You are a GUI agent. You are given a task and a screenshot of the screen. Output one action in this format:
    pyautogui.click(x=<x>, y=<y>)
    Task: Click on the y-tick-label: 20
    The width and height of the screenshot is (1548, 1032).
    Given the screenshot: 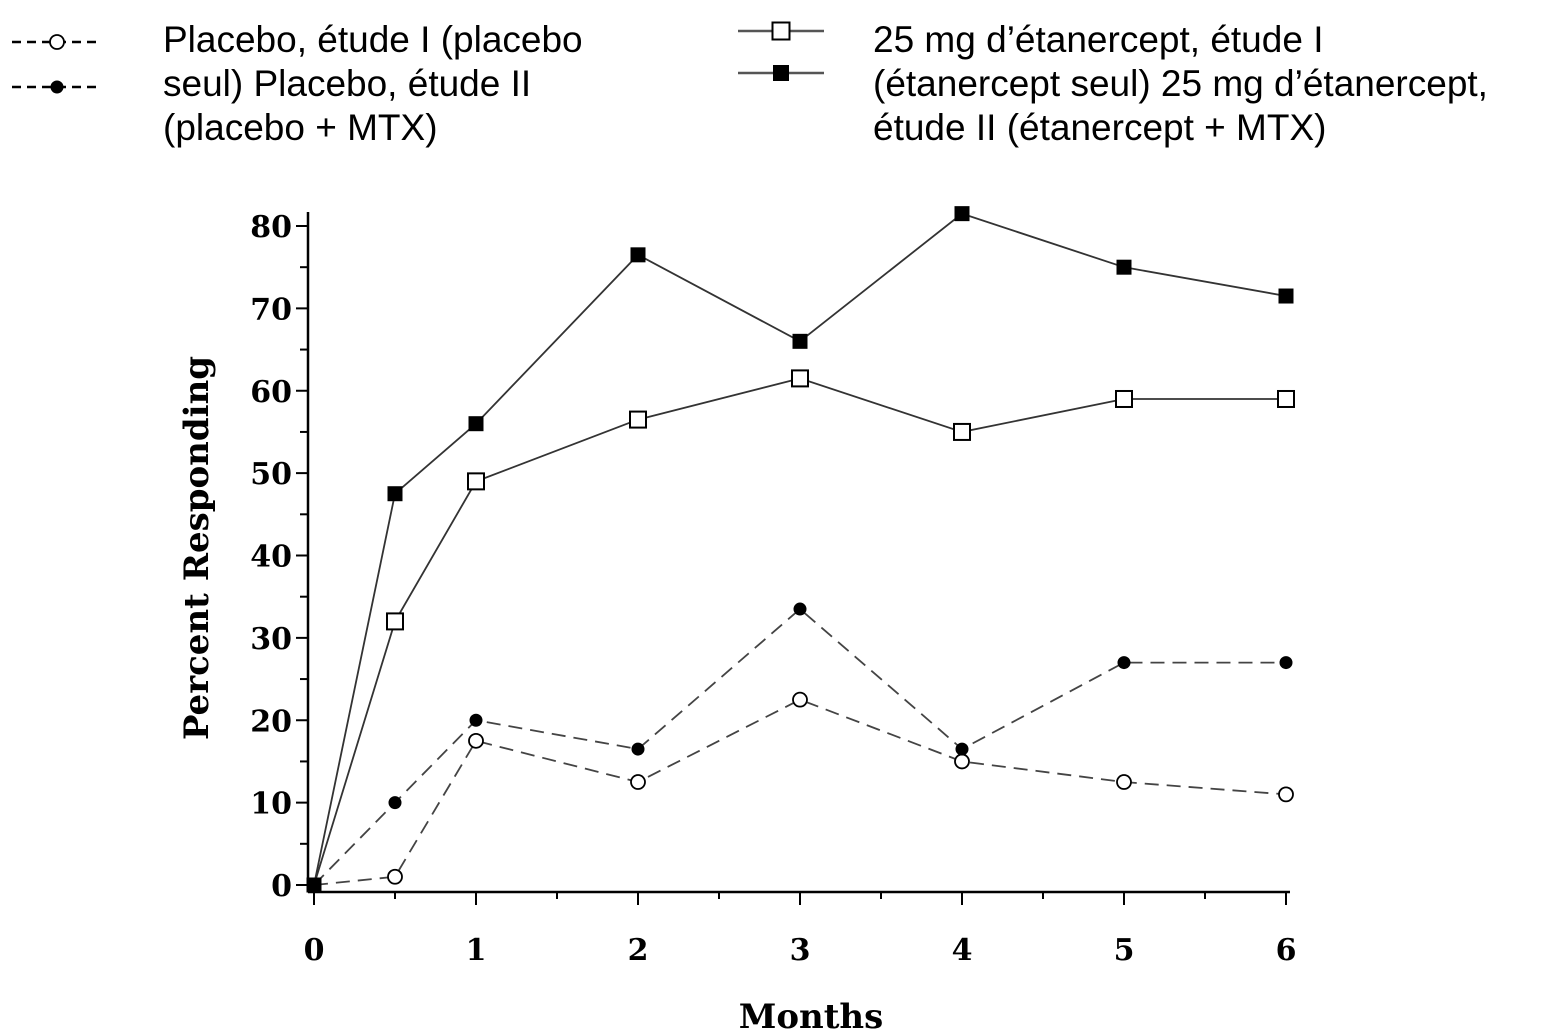 What is the action you would take?
    pyautogui.click(x=271, y=721)
    